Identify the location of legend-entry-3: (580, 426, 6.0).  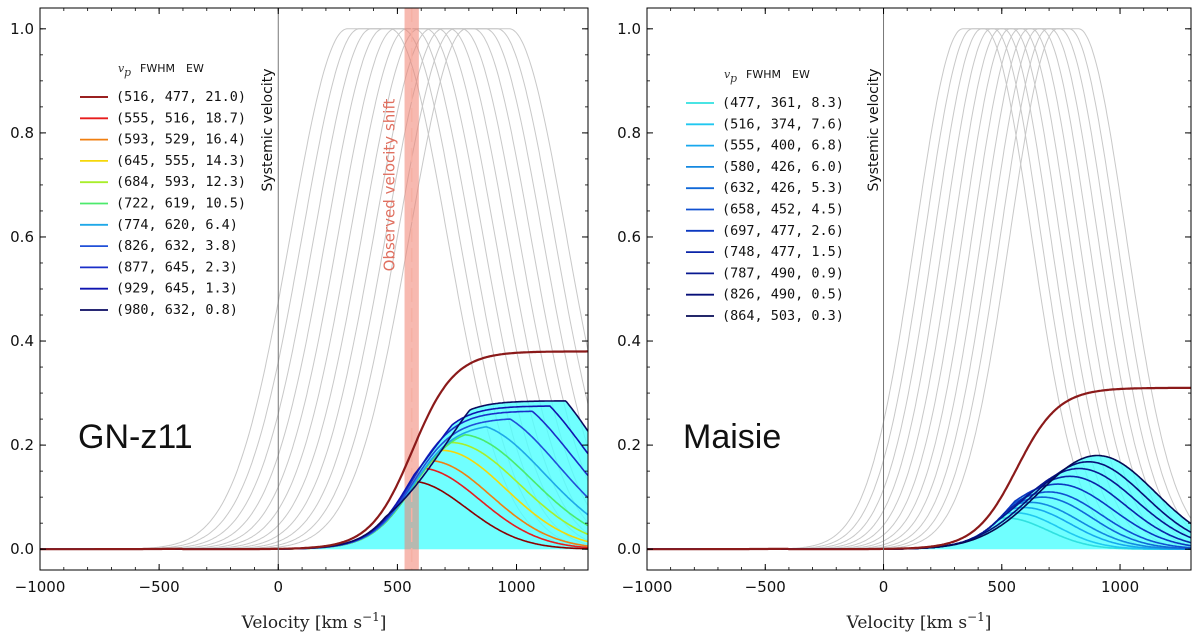
(783, 167).